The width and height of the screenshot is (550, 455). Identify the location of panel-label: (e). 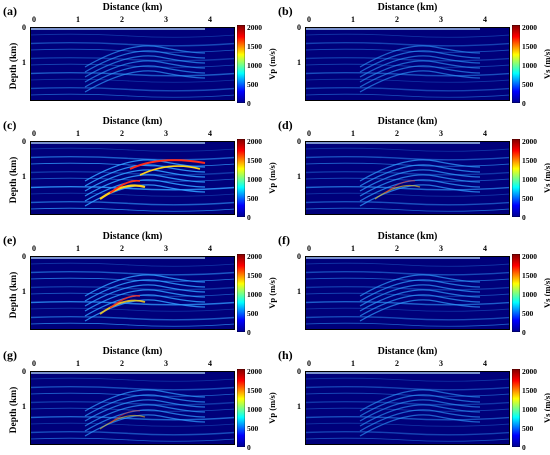
(10, 240).